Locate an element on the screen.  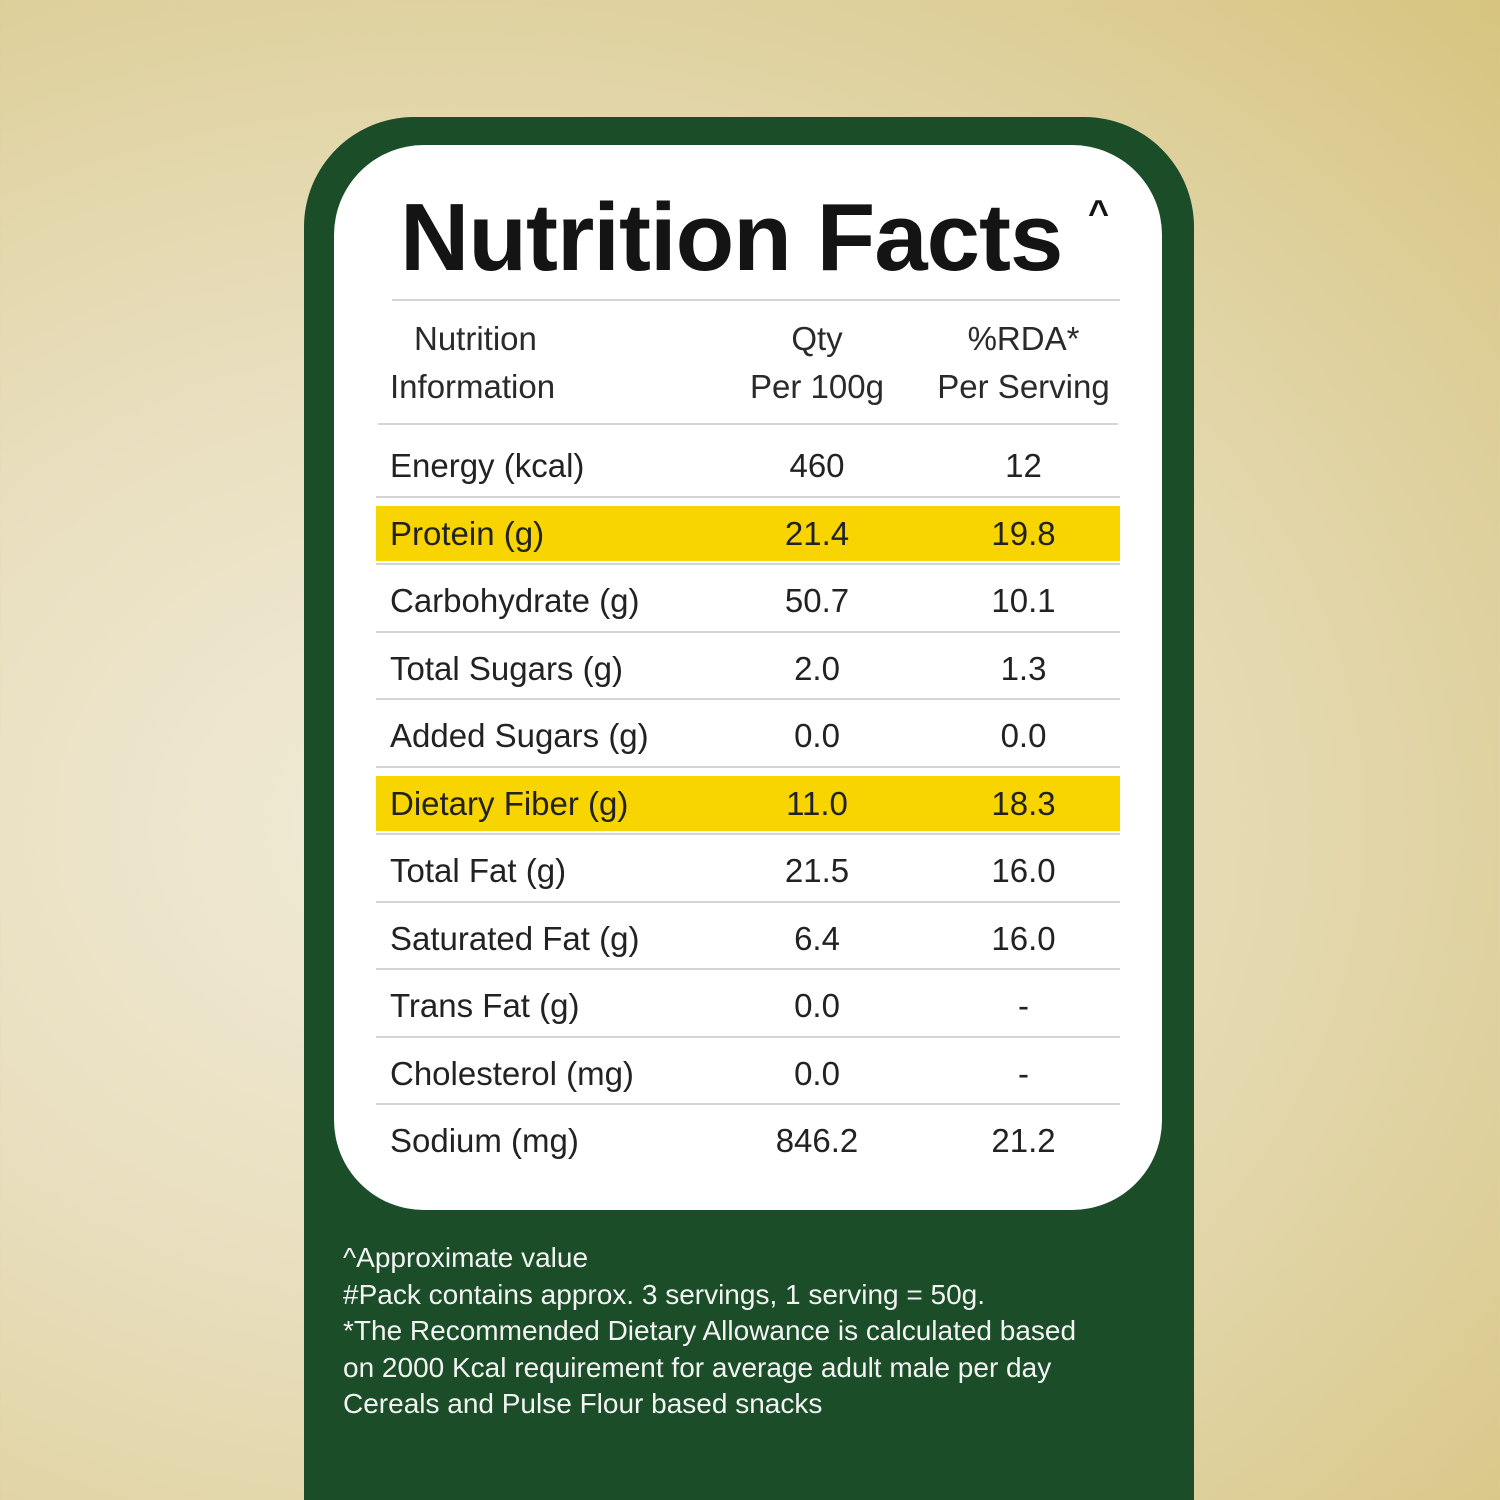
header-nutrition-information: Nutrition Information is located at coordinates (472, 363).